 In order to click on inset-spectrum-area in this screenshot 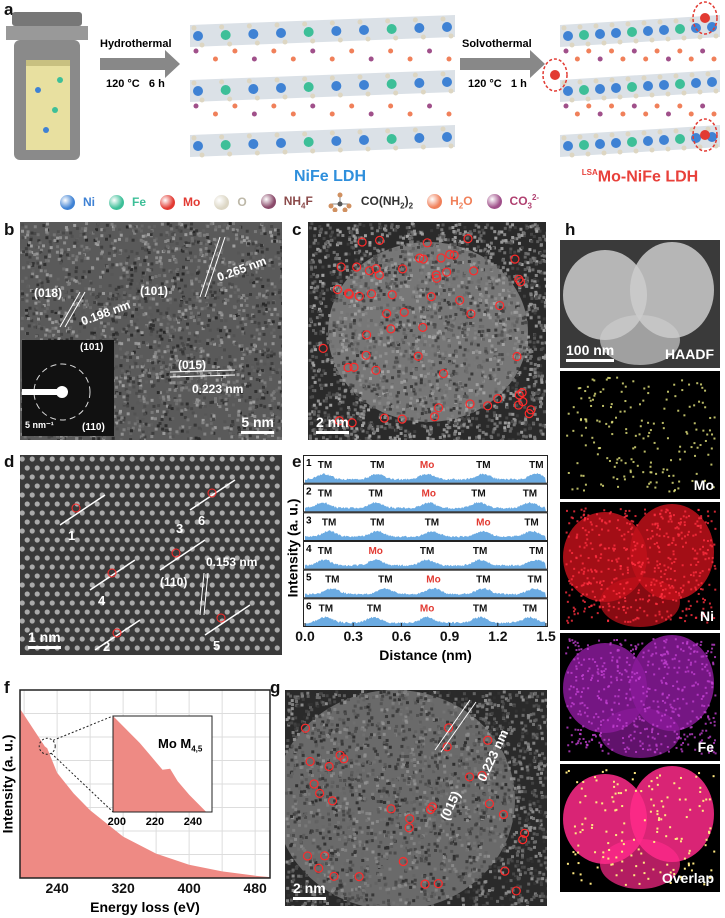, I will do `click(160, 764)`.